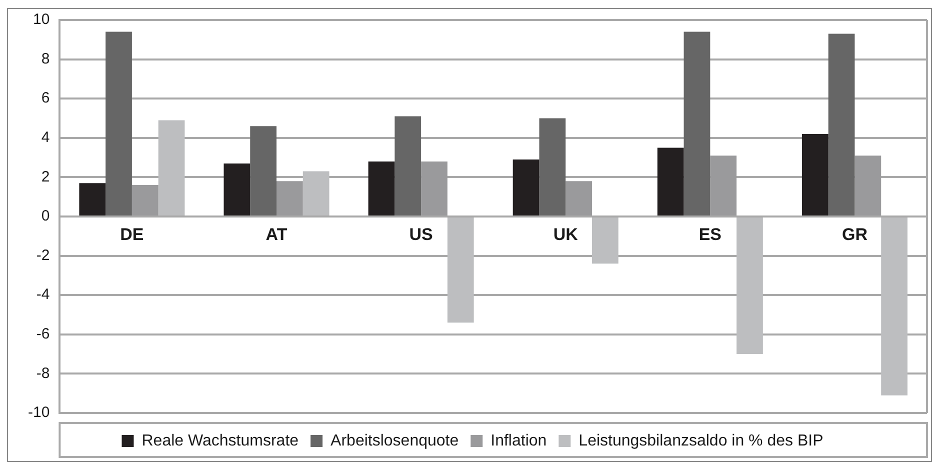 The image size is (941, 471). Describe the element at coordinates (566, 234) in the screenshot. I see `x-tick-label: UK` at that location.